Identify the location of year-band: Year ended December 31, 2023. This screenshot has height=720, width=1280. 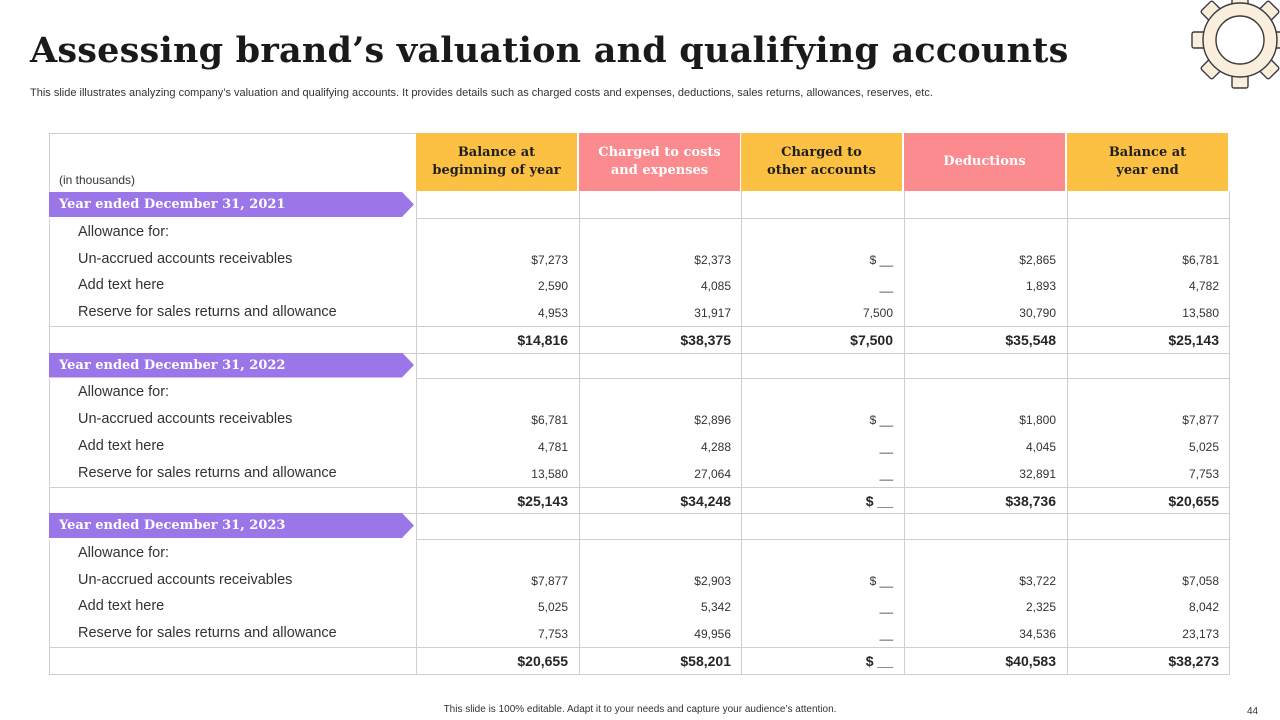
(231, 525).